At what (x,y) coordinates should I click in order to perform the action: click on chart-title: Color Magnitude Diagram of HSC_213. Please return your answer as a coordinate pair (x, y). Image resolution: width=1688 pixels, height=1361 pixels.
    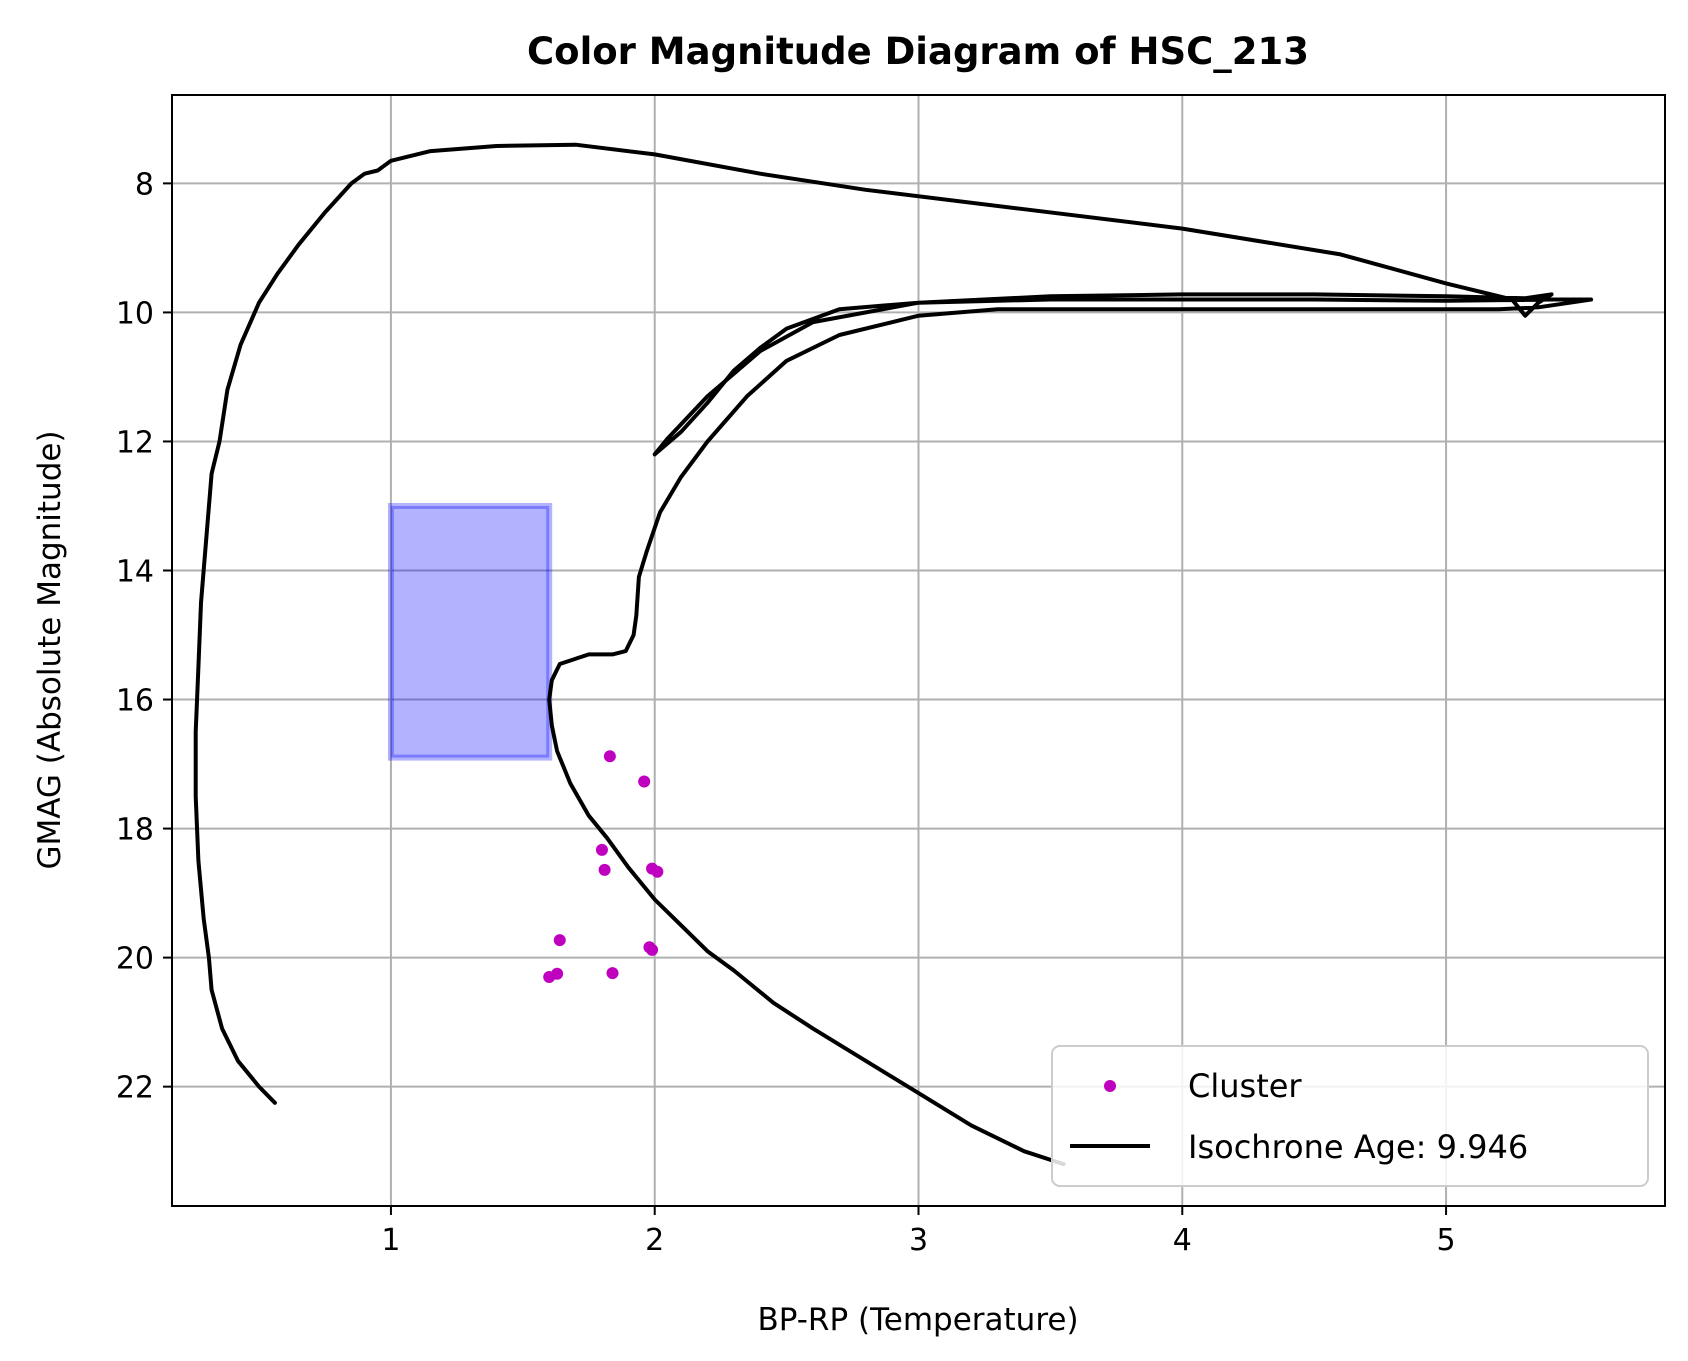
    Looking at the image, I should click on (918, 51).